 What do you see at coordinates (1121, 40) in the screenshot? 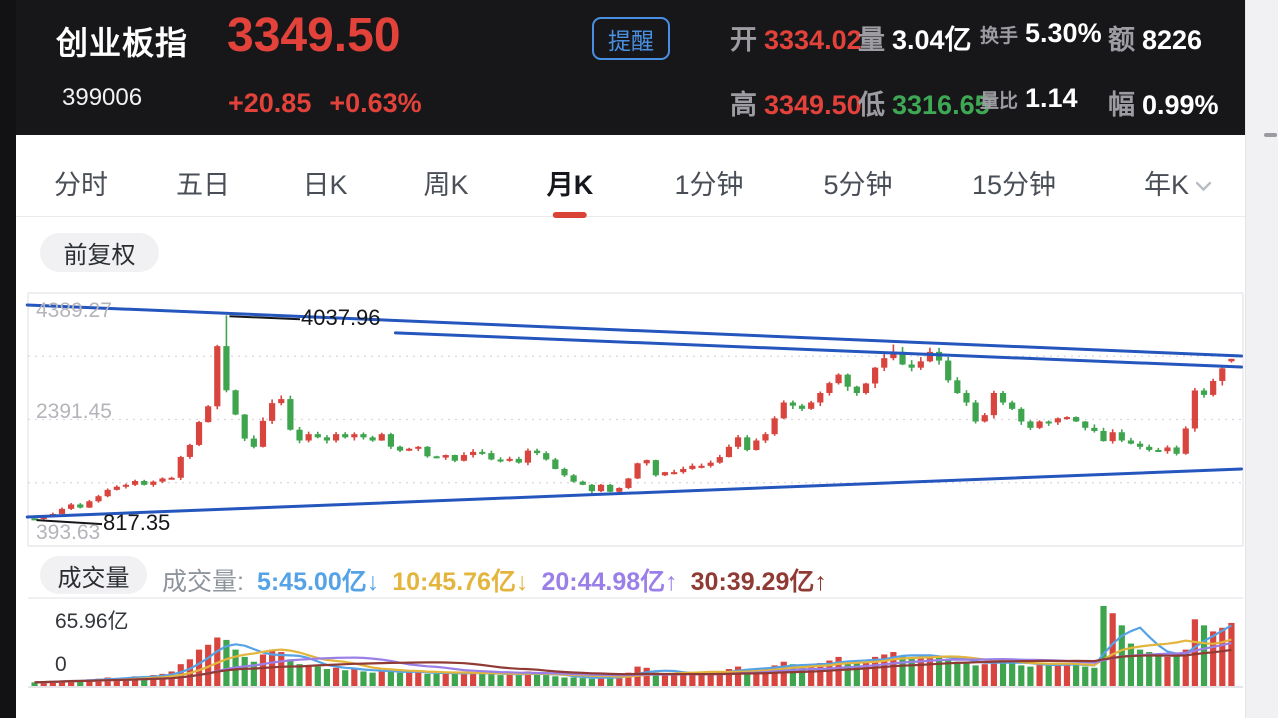
I see `stat-label: 额` at bounding box center [1121, 40].